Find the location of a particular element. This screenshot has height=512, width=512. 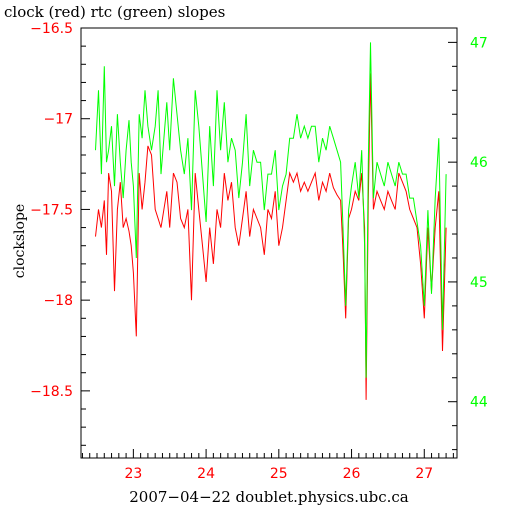

chart-title: clock (red) rtc (green) slopes is located at coordinates (114, 12).